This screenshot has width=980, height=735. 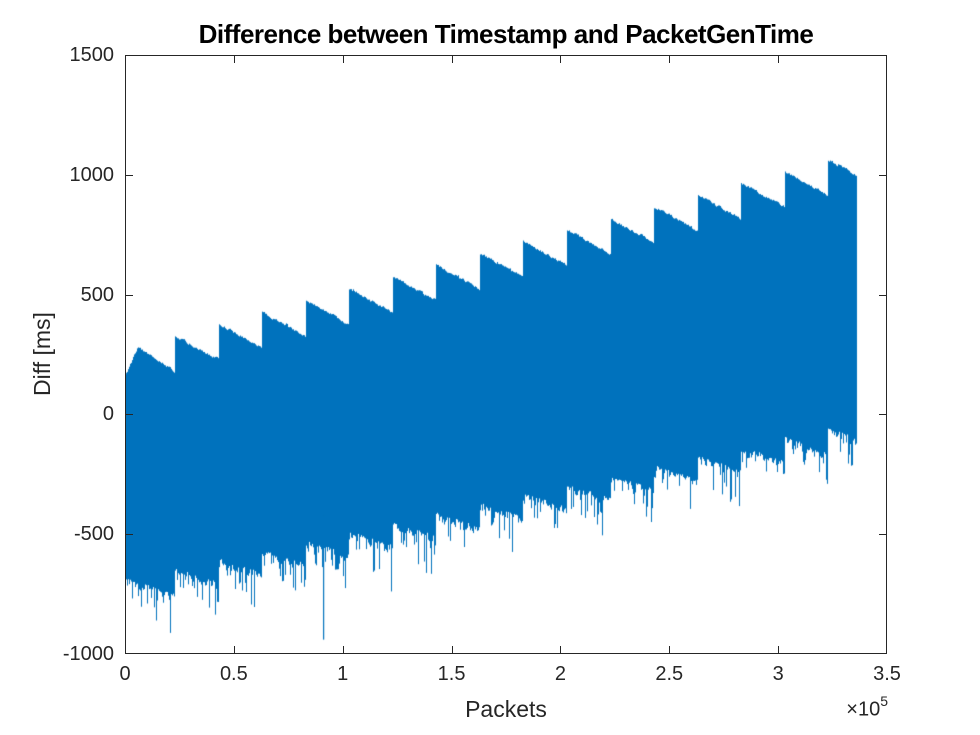 What do you see at coordinates (506, 709) in the screenshot?
I see `x-axis-label: Packets` at bounding box center [506, 709].